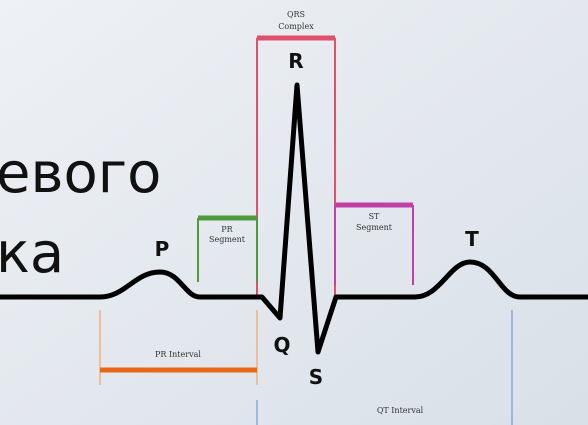 The image size is (588, 425). I want to click on qt-interval-label: QT Interval, so click(400, 410).